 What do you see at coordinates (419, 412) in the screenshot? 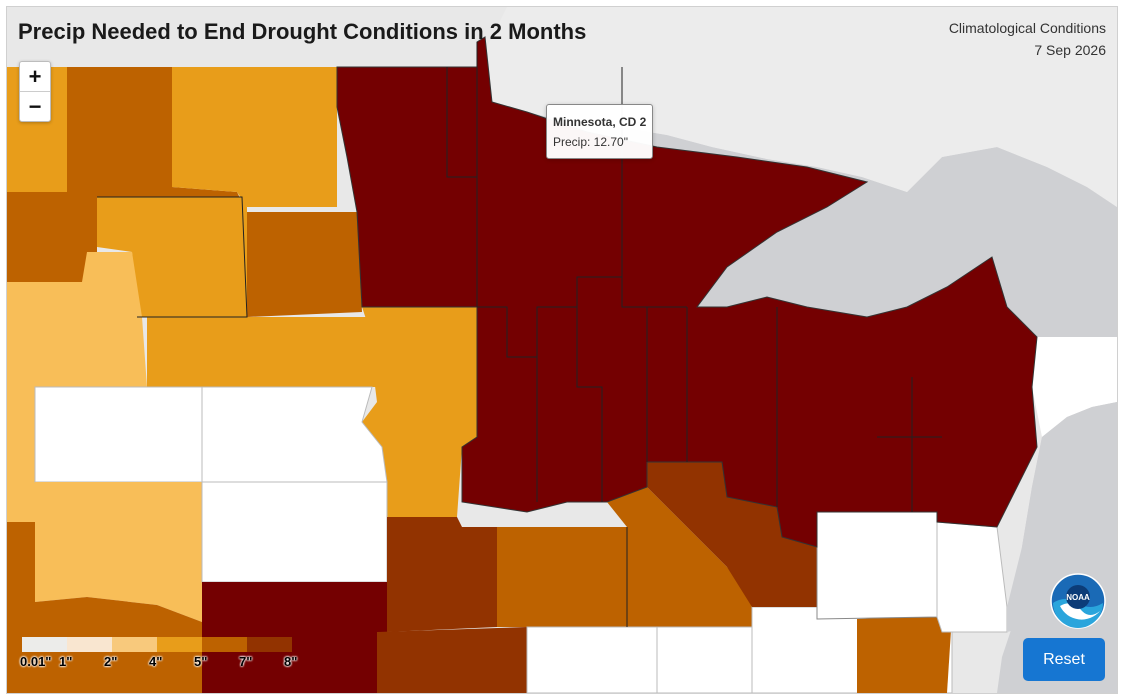
I see `region-sd-ne` at bounding box center [419, 412].